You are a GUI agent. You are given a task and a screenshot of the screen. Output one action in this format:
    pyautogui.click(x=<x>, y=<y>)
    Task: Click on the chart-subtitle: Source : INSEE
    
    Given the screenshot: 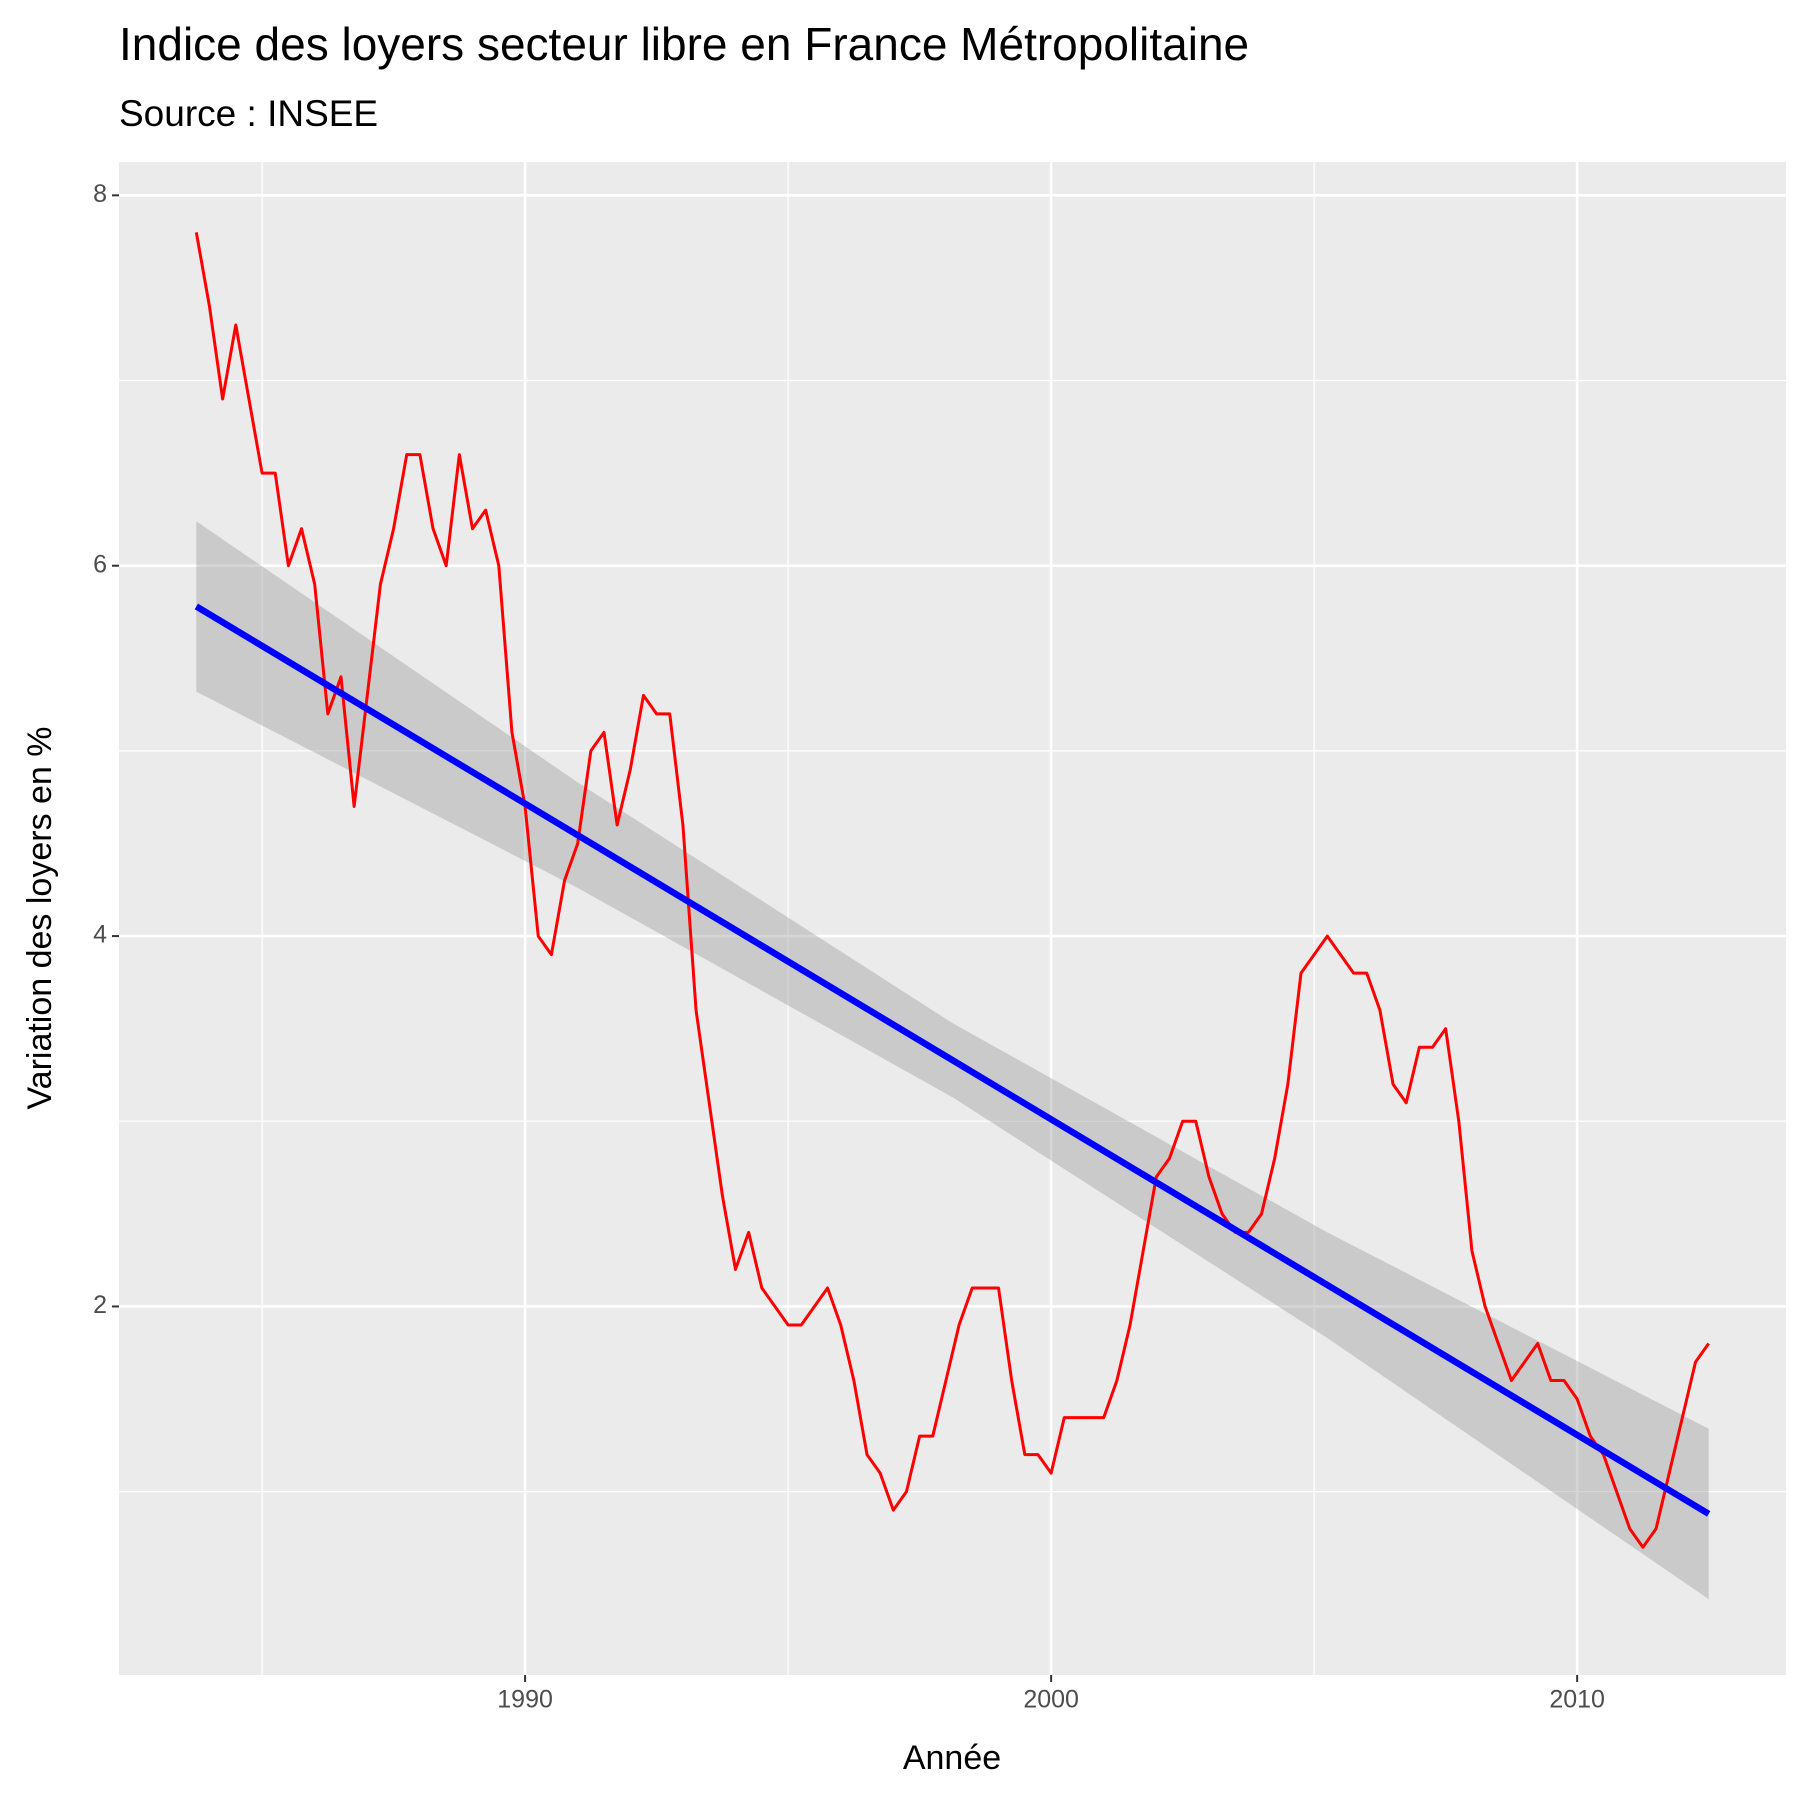 What is the action you would take?
    pyautogui.click(x=248, y=113)
    